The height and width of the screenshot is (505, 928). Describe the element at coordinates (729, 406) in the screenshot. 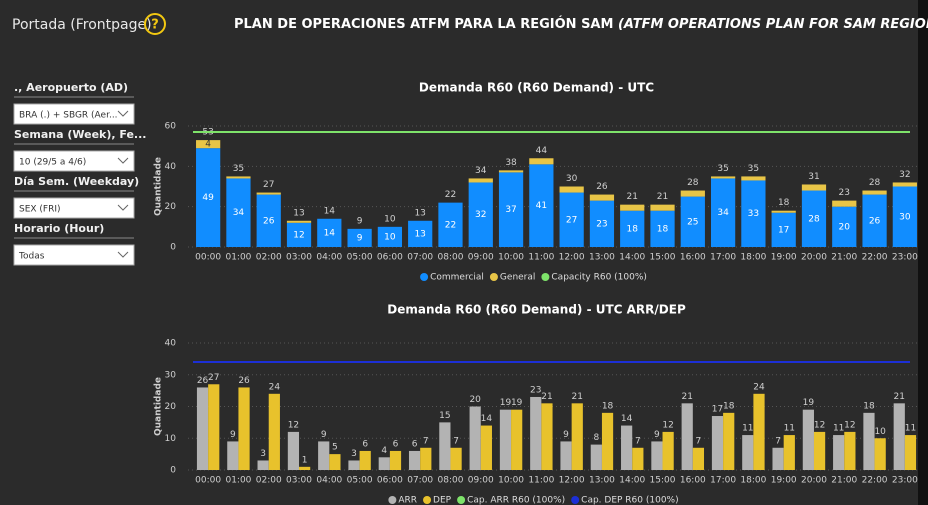

I see `data-label: 18` at that location.